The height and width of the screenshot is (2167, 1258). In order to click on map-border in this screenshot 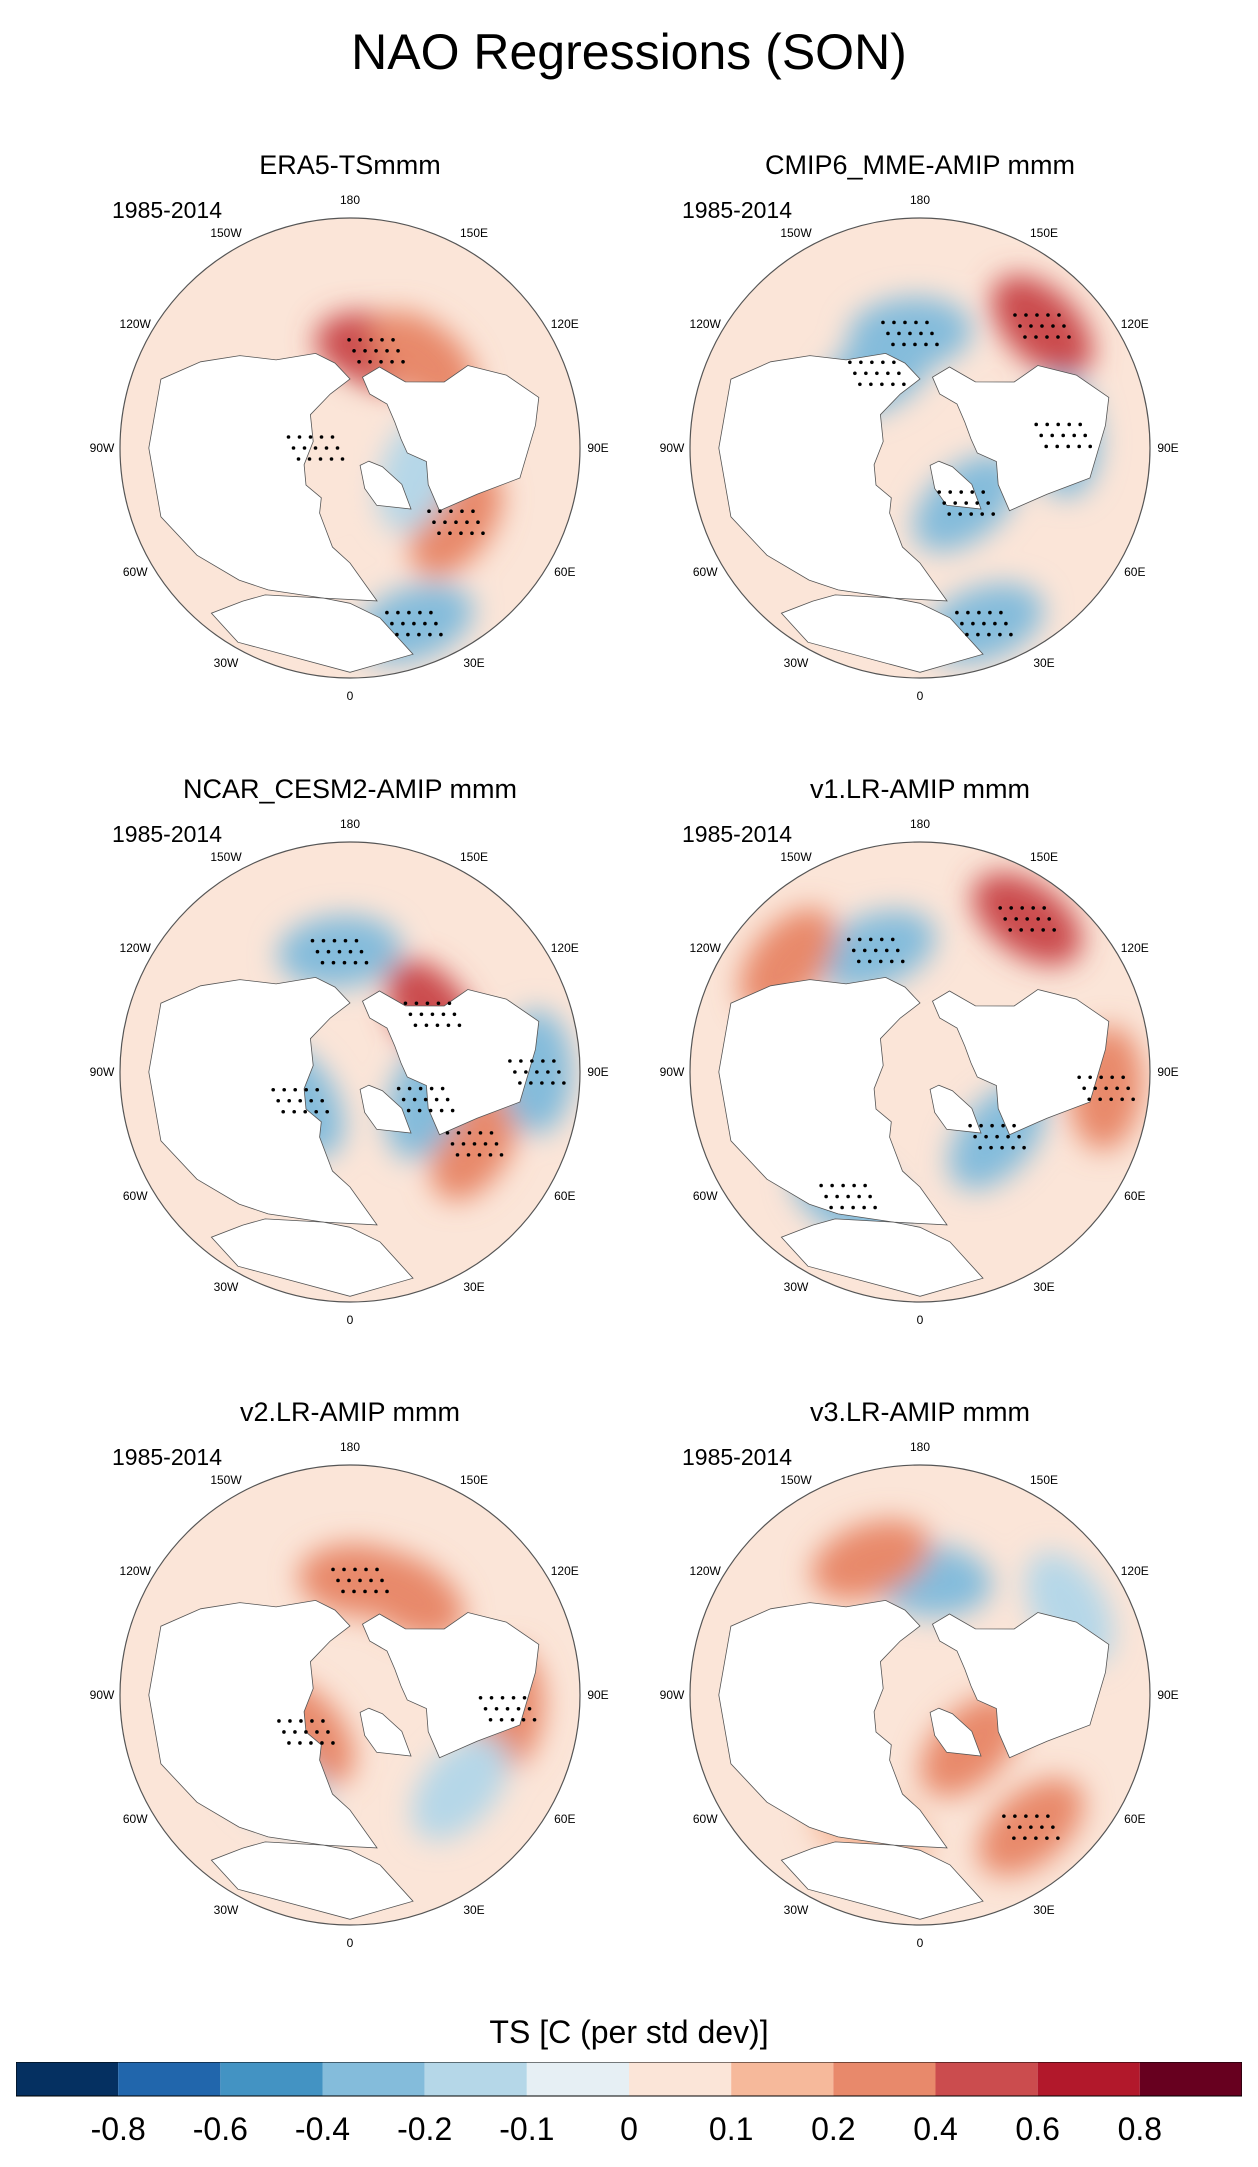, I will do `click(350, 1695)`.